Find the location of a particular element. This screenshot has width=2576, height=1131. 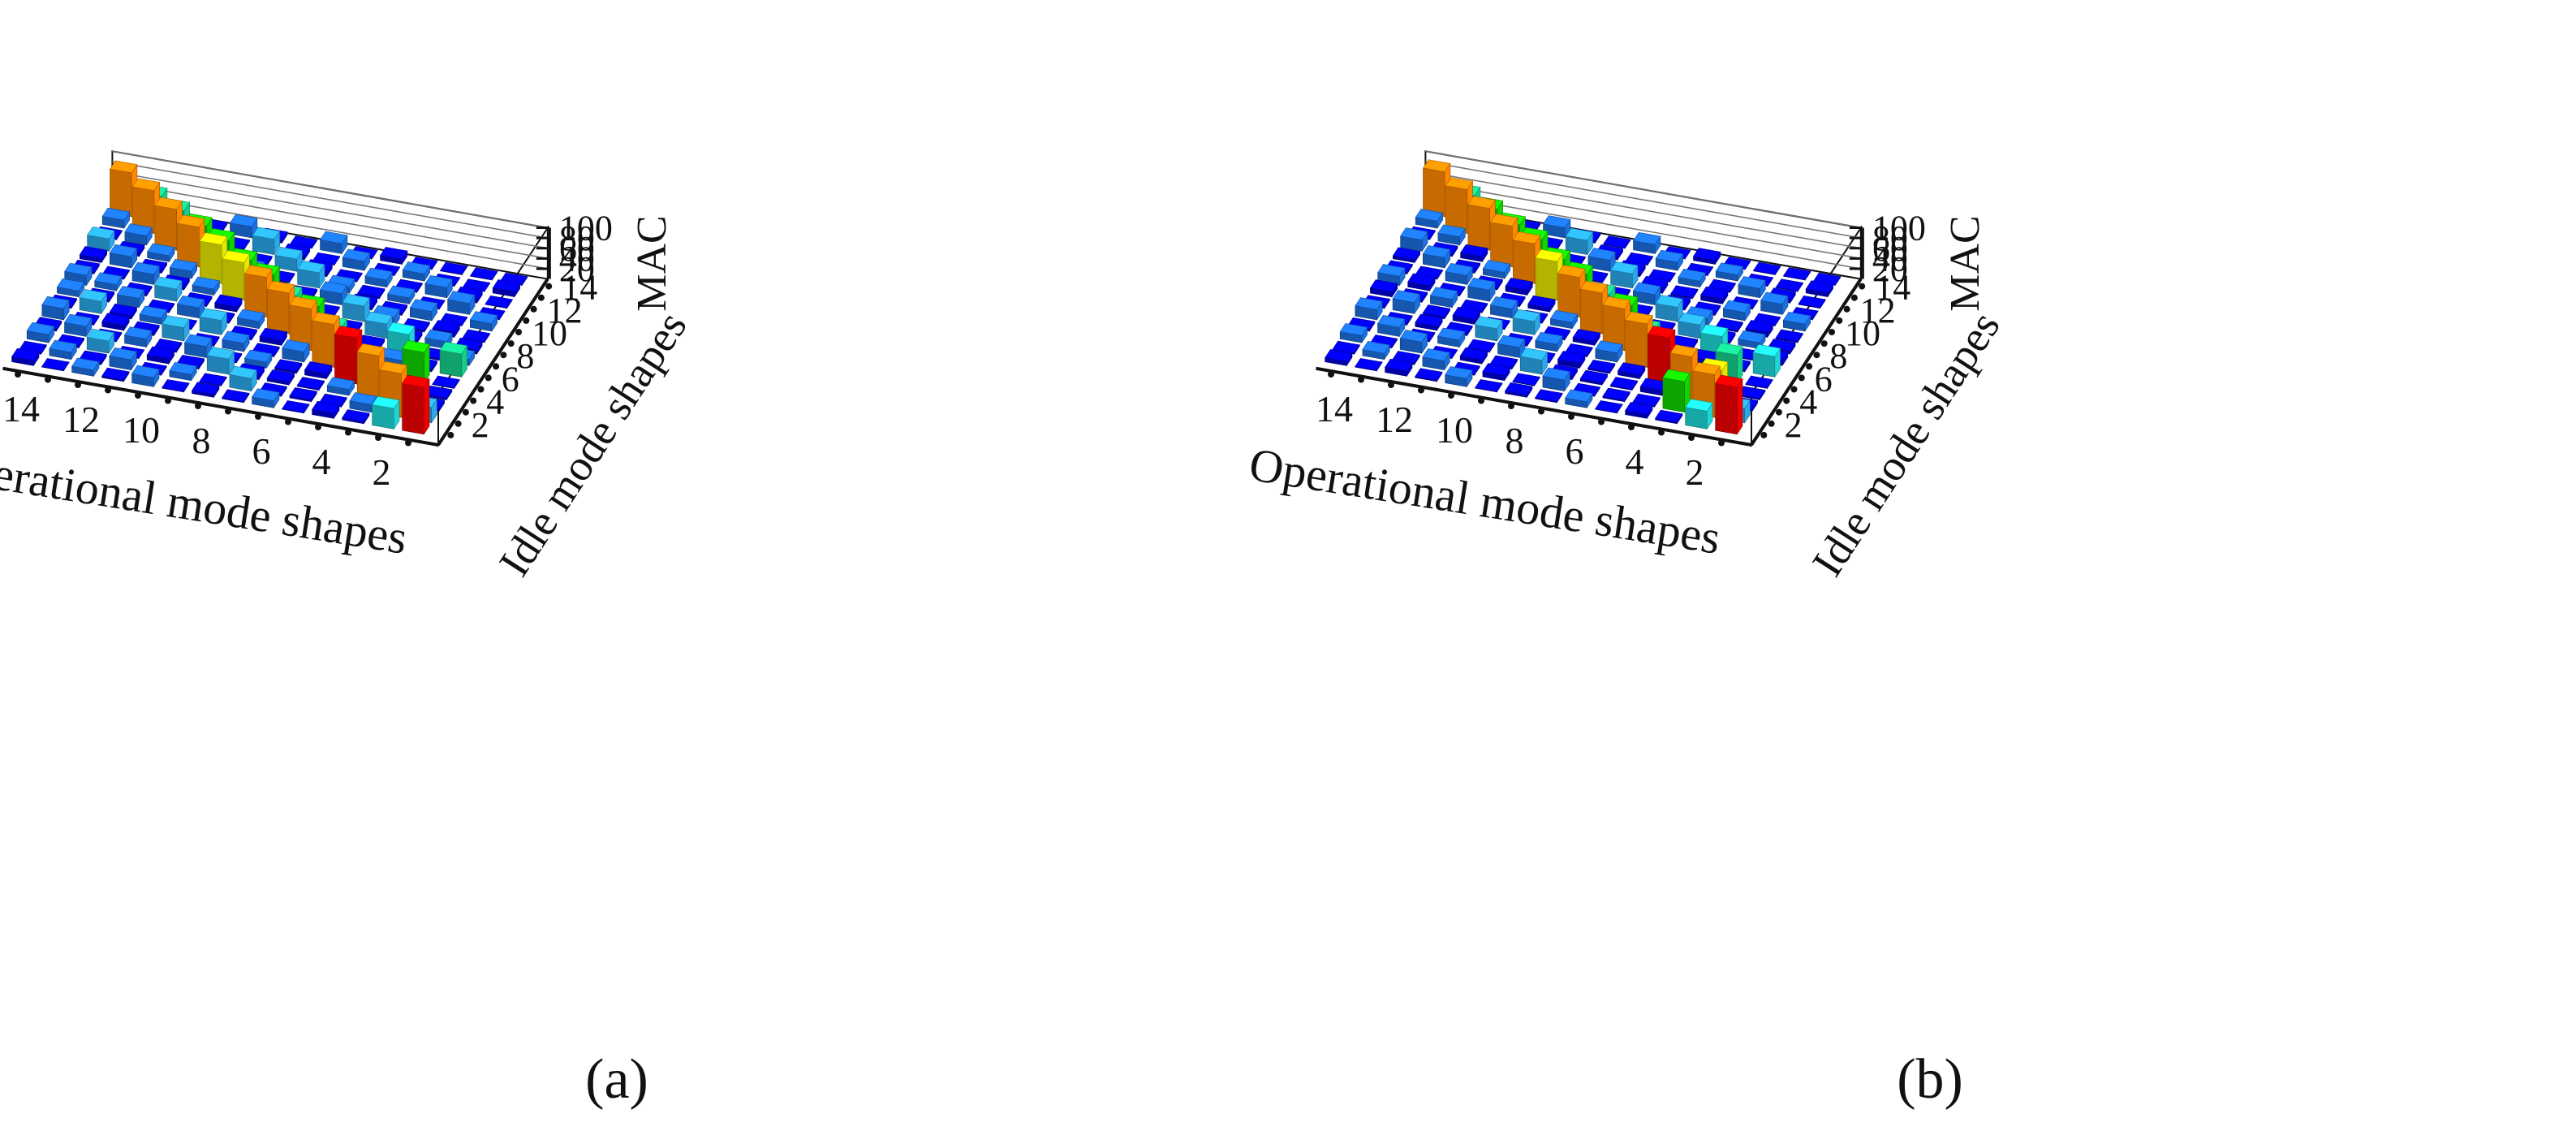

axes is located at coordinates (1590, 362).